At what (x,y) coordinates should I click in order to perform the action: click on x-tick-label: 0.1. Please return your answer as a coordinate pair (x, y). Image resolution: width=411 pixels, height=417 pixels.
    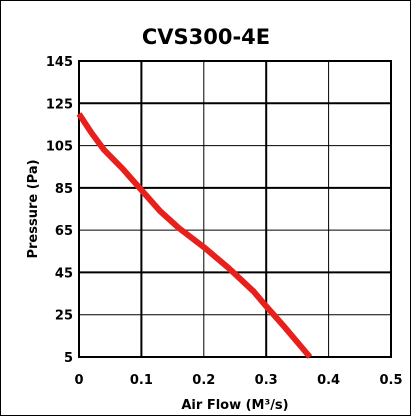
    Looking at the image, I should click on (141, 380).